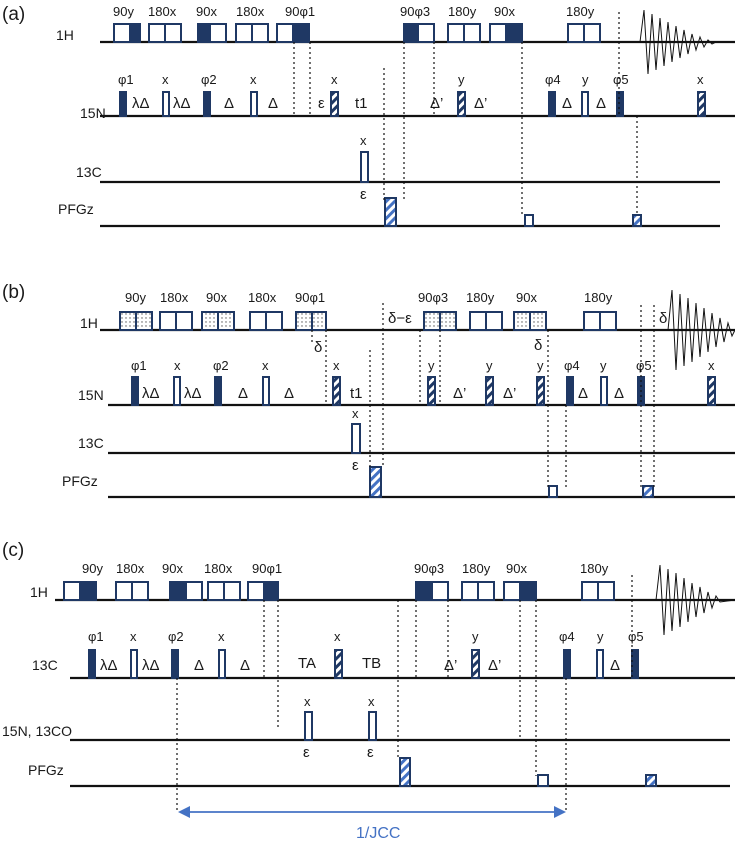 The width and height of the screenshot is (735, 842). Describe the element at coordinates (218, 568) in the screenshot. I see `panel-c-h-phase-3: 180x` at that location.